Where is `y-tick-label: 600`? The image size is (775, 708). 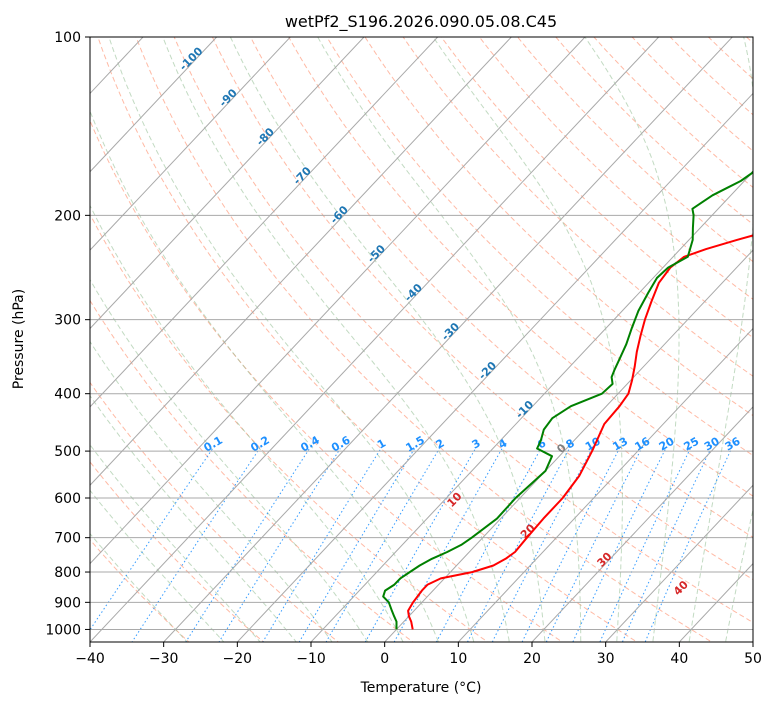
y-tick-label: 600 is located at coordinates (67, 499).